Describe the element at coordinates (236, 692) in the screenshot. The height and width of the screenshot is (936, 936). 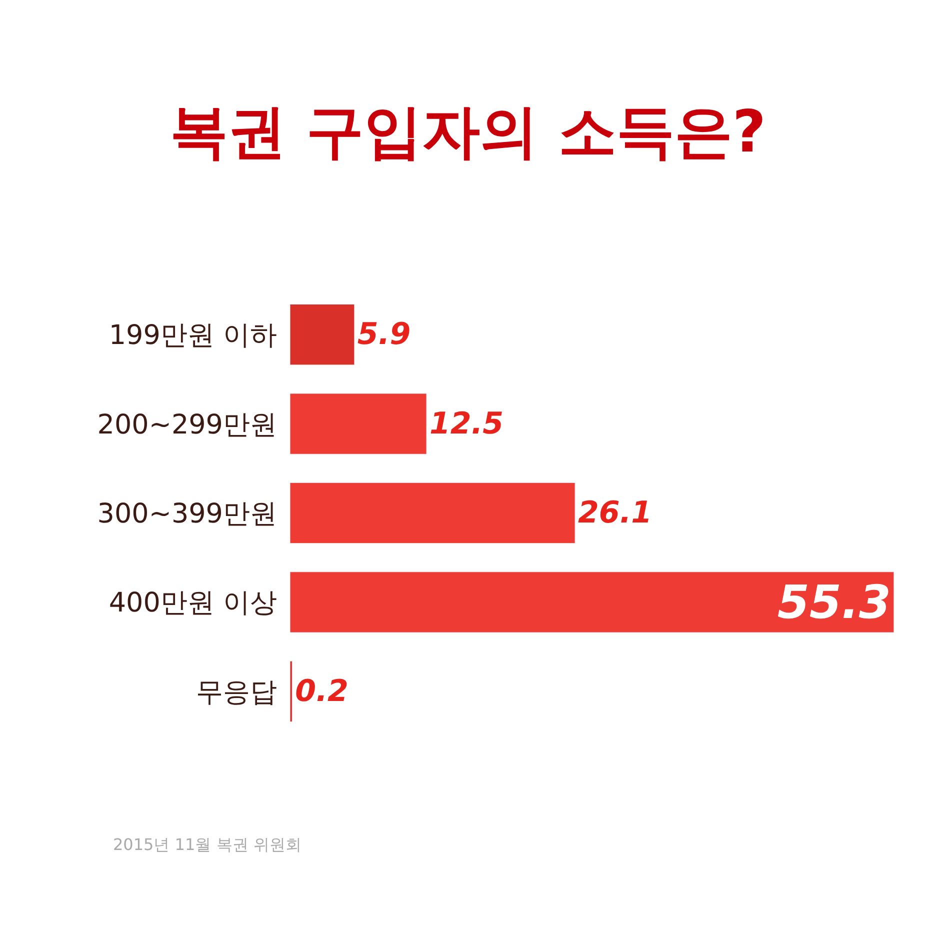
I see `y-tick-label: 무응답` at that location.